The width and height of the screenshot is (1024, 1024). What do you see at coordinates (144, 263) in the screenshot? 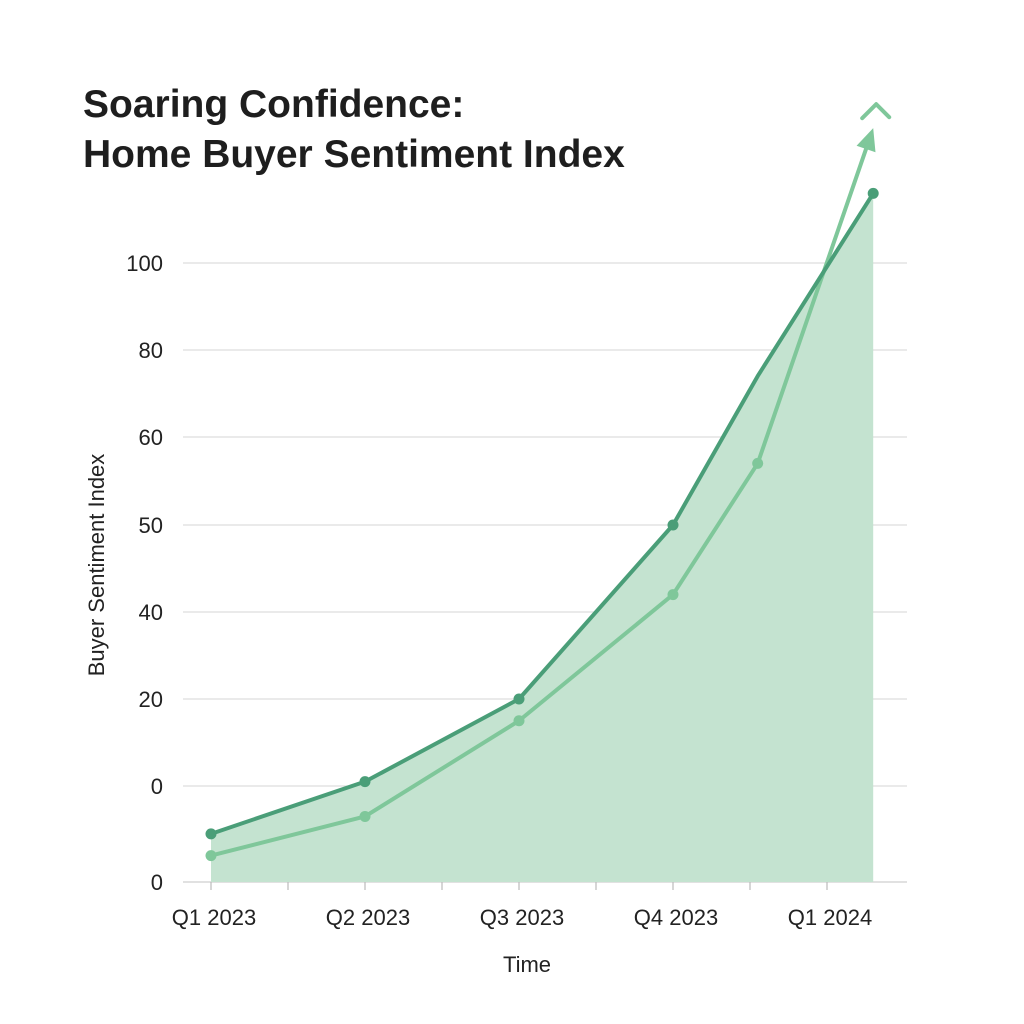
I see `y-tick-label: 100` at bounding box center [144, 263].